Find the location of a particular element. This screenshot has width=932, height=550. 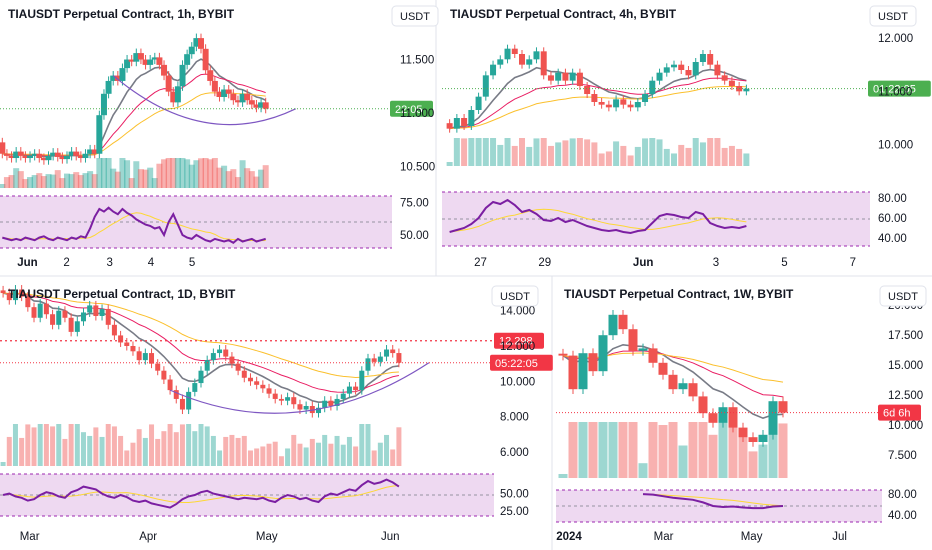

rsi-ma-line is located at coordinates (201, 494).